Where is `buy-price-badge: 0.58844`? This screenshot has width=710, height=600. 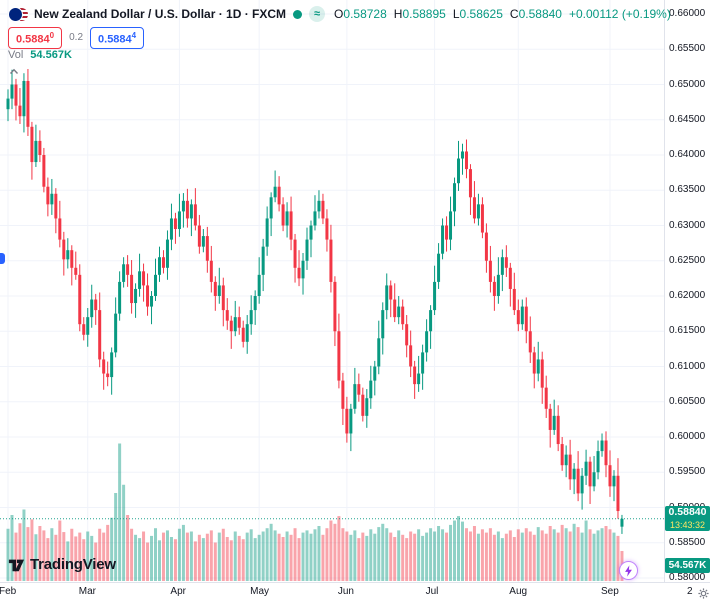
buy-price-badge: 0.58844 is located at coordinates (117, 38).